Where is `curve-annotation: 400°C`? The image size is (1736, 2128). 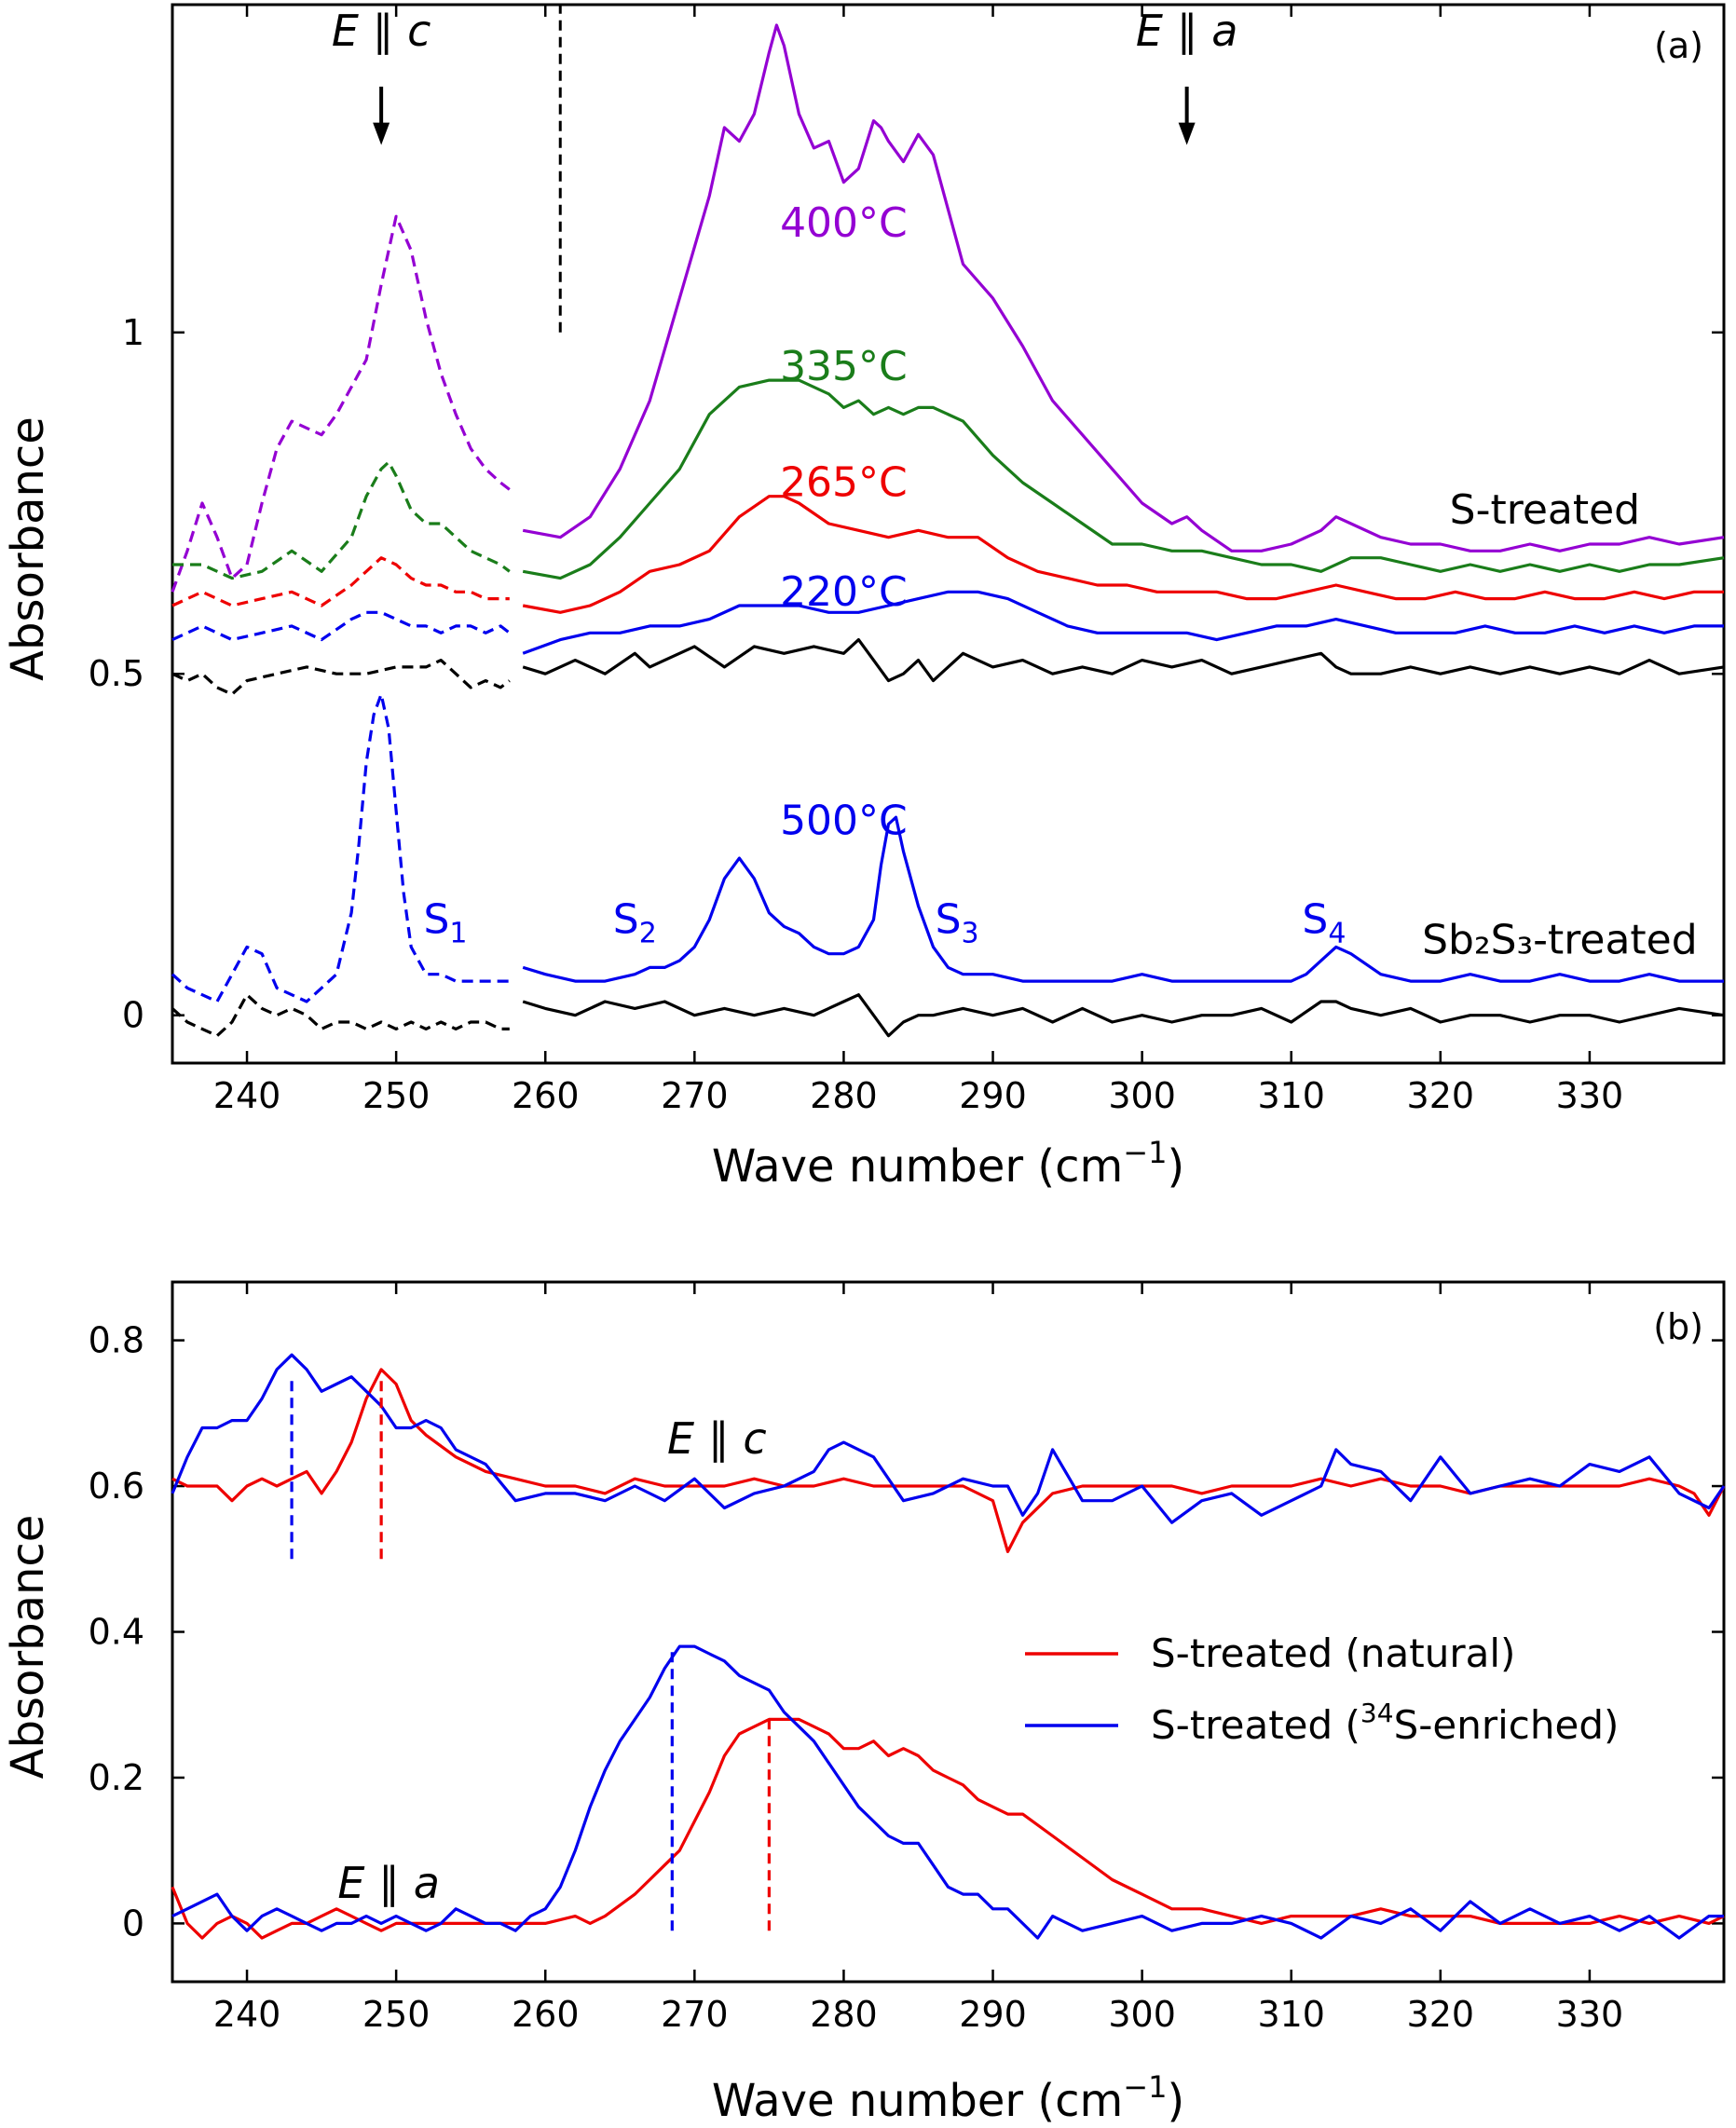
curve-annotation: 400°C is located at coordinates (844, 223).